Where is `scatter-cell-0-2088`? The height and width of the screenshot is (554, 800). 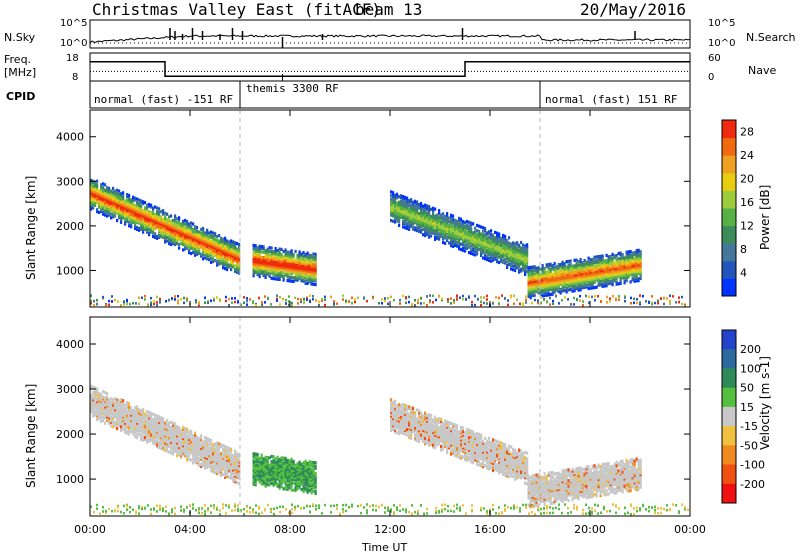 scatter-cell-0-2088 is located at coordinates (461, 249).